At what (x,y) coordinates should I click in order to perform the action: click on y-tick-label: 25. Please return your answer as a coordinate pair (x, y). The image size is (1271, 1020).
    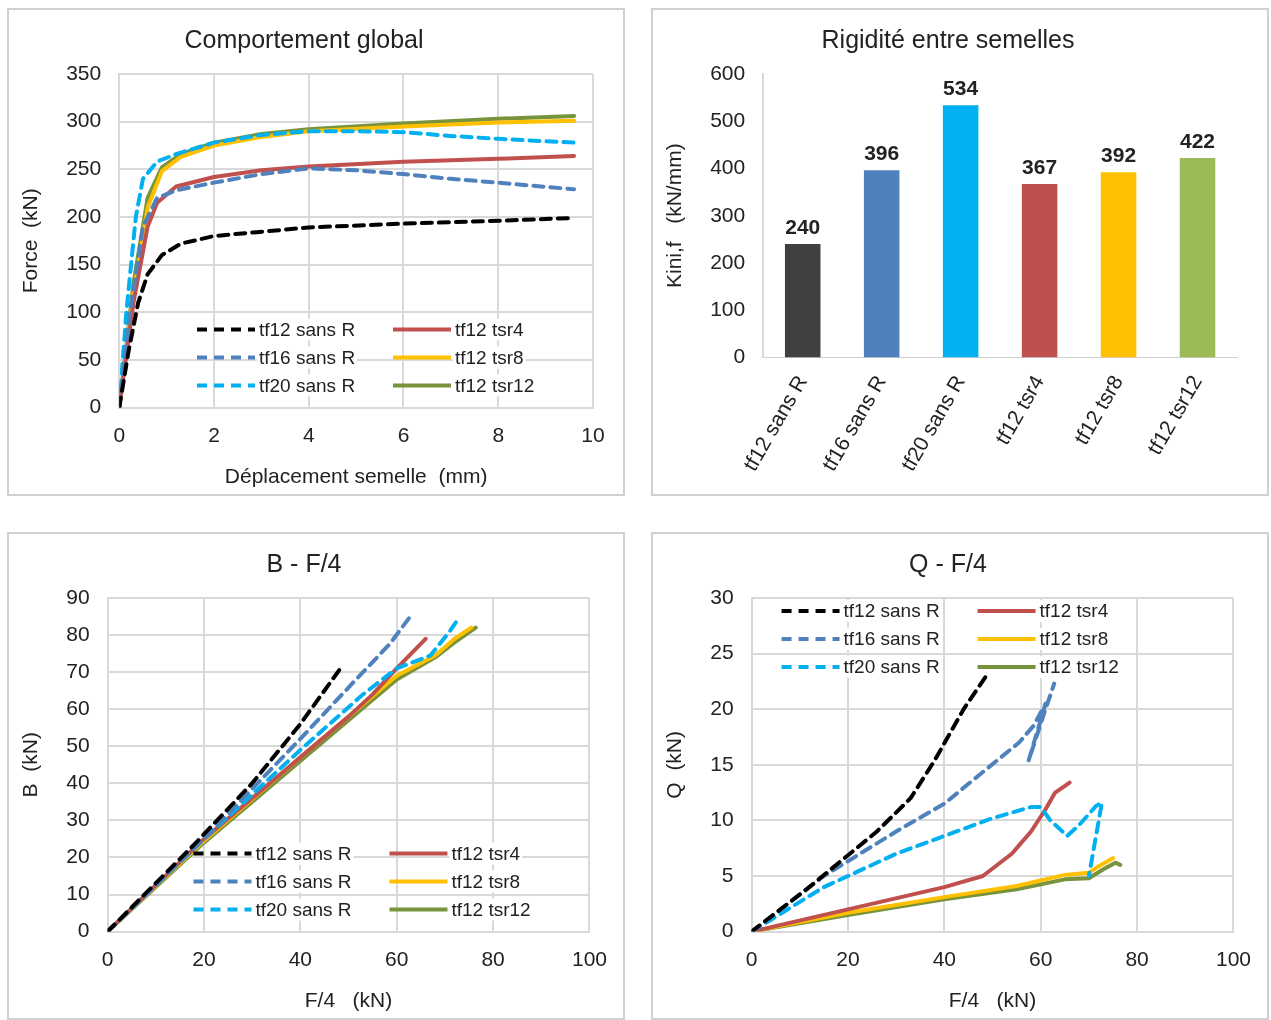
    Looking at the image, I should click on (722, 652).